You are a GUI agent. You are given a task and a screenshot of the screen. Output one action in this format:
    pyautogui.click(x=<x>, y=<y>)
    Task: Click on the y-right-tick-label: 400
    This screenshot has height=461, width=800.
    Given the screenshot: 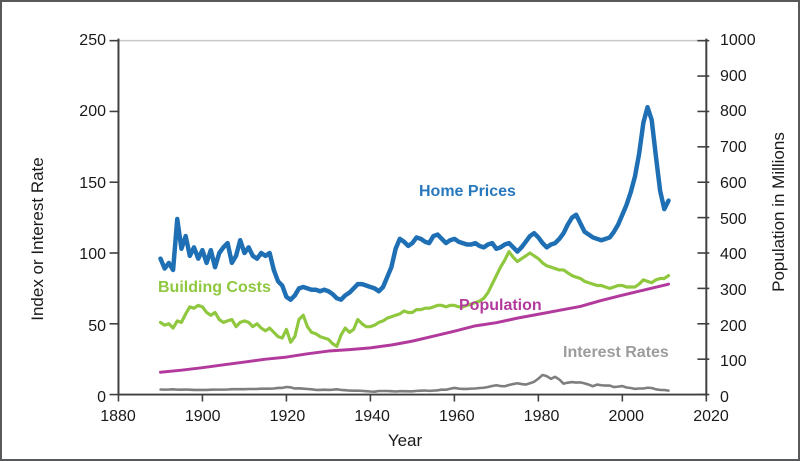 What is the action you would take?
    pyautogui.click(x=733, y=255)
    